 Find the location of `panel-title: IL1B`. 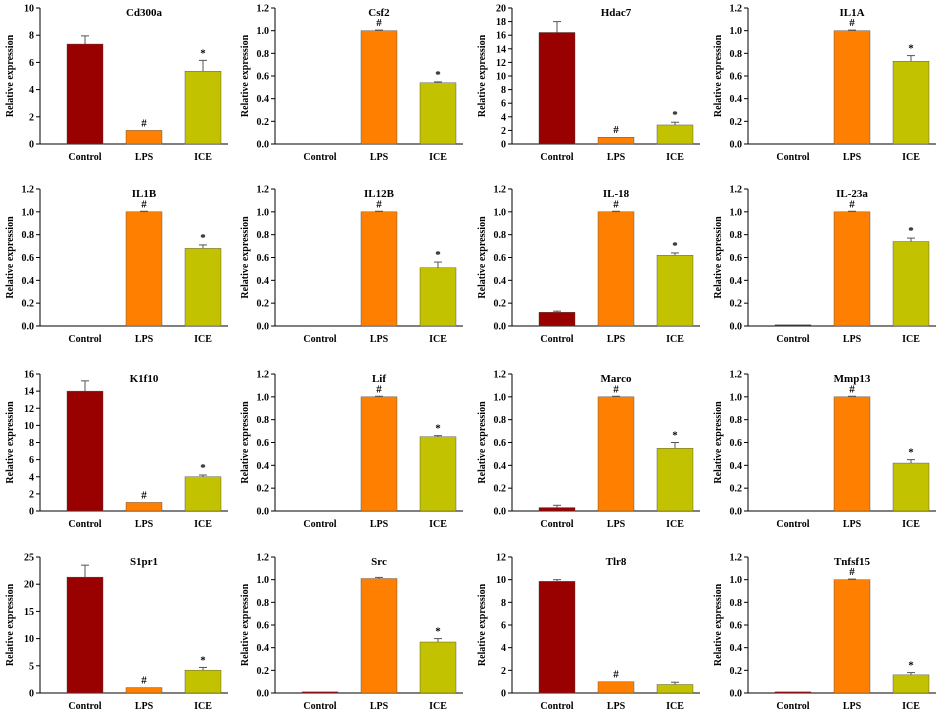

panel-title: IL1B is located at coordinates (144, 194).